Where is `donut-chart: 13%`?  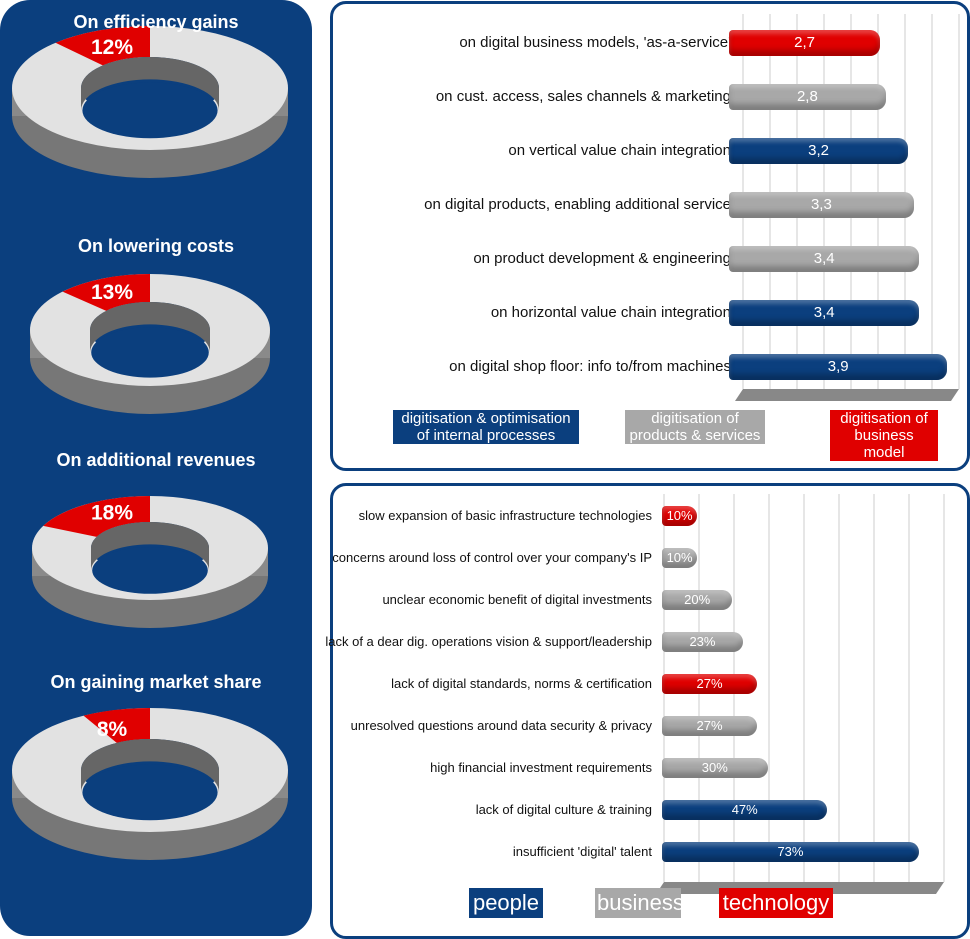
donut-chart: 13% is located at coordinates (150, 344).